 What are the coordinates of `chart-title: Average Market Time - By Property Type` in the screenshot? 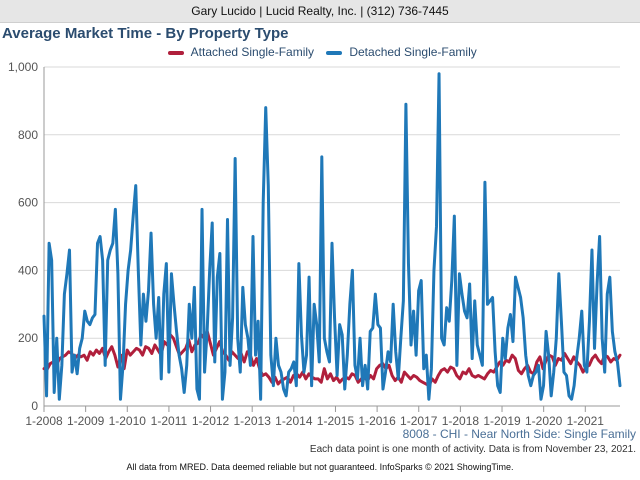 It's located at (145, 33).